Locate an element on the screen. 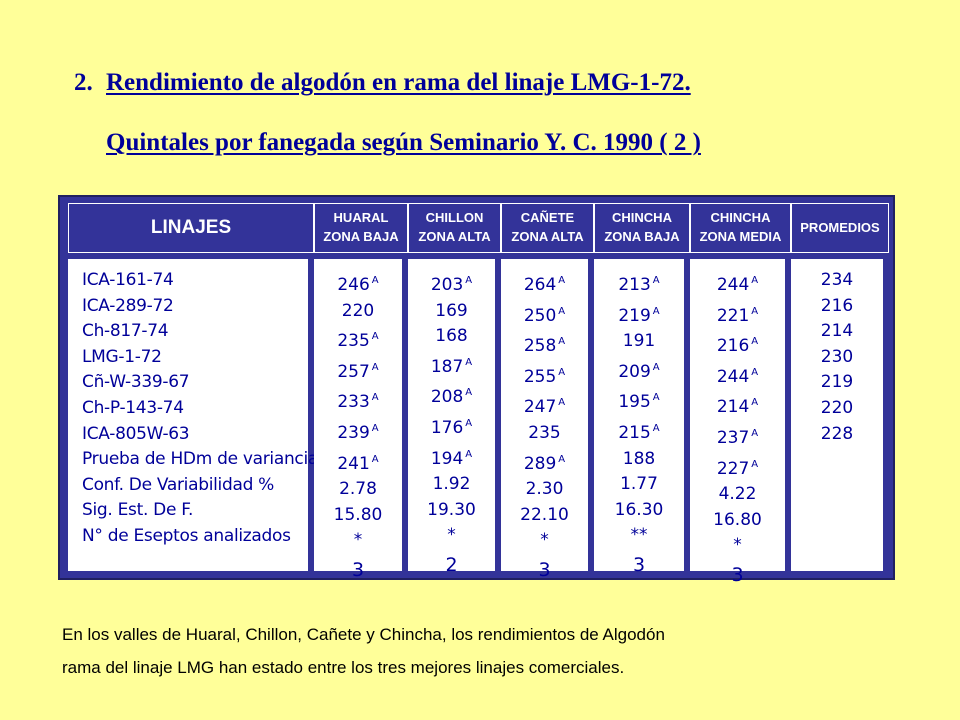 The image size is (960, 720). table-cell: 191 is located at coordinates (639, 342).